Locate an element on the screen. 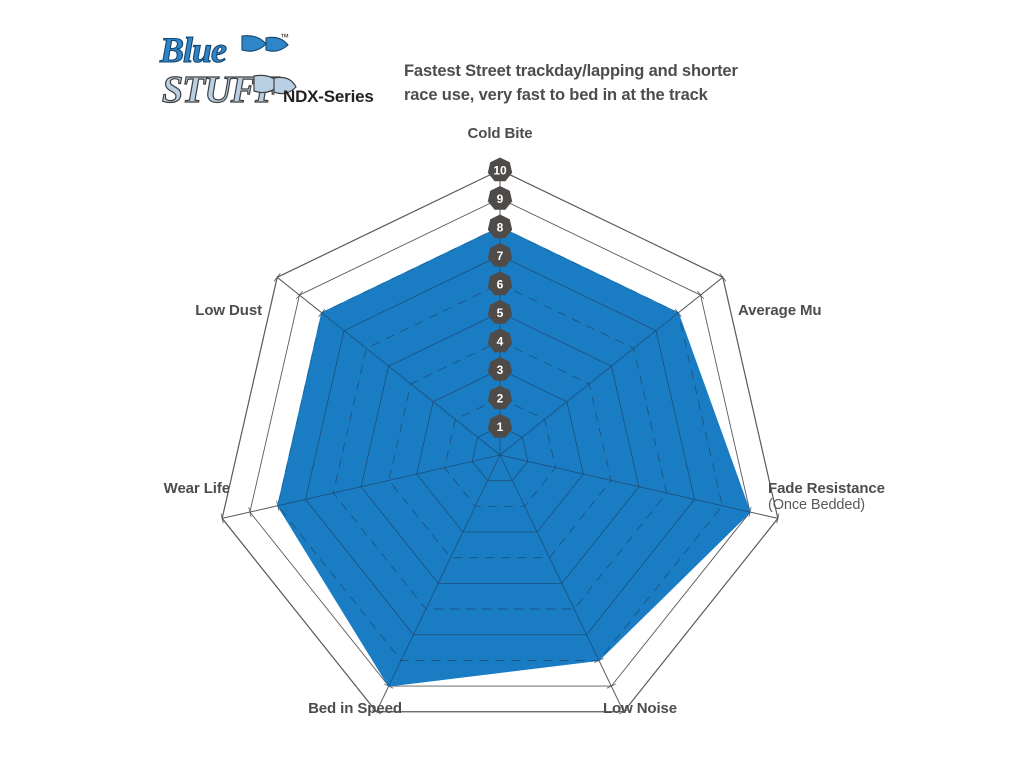 This screenshot has width=1024, height=768. tick-badge-7: 7 is located at coordinates (500, 255).